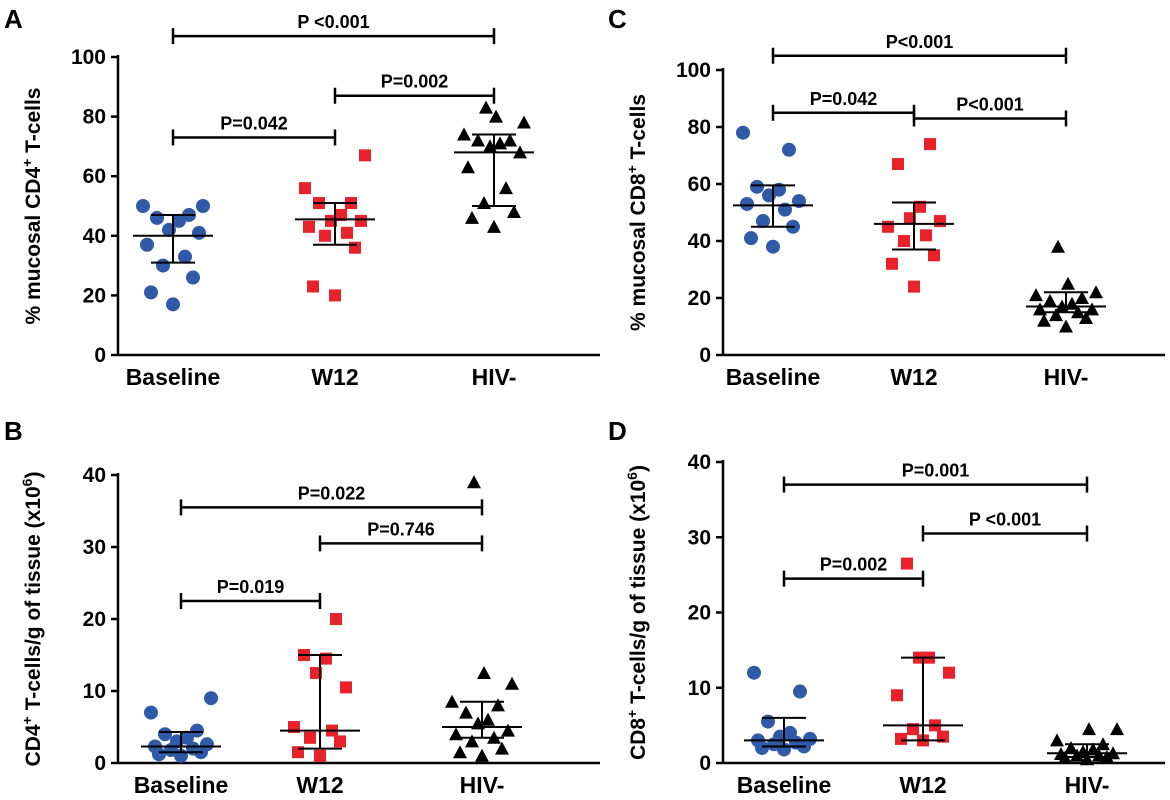 The height and width of the screenshot is (800, 1170). Describe the element at coordinates (88, 57) in the screenshot. I see `y-tick-label: 100` at that location.